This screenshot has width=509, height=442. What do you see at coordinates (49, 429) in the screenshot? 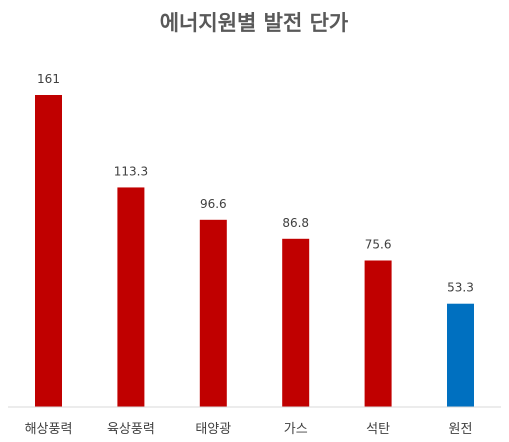
I see `category-label-1: 해상풍력` at bounding box center [49, 429].